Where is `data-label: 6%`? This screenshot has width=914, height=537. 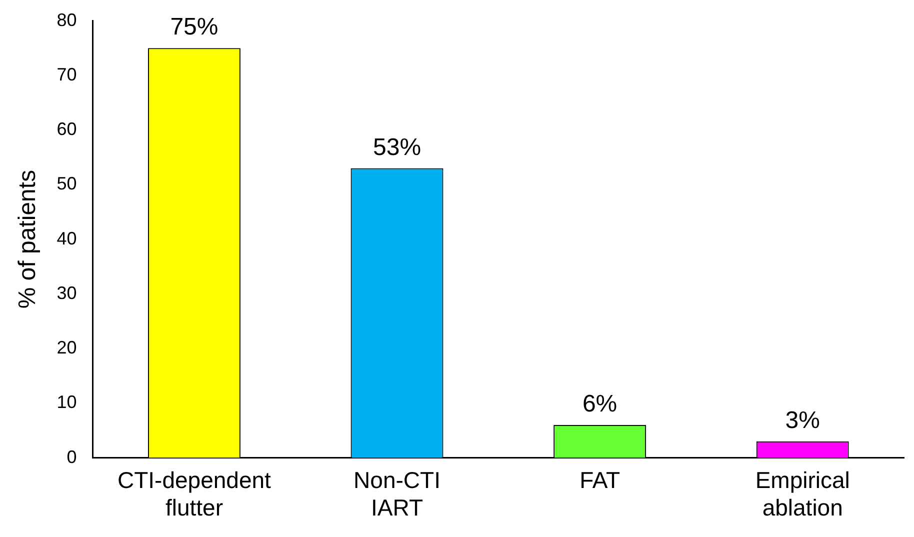 data-label: 6% is located at coordinates (600, 404).